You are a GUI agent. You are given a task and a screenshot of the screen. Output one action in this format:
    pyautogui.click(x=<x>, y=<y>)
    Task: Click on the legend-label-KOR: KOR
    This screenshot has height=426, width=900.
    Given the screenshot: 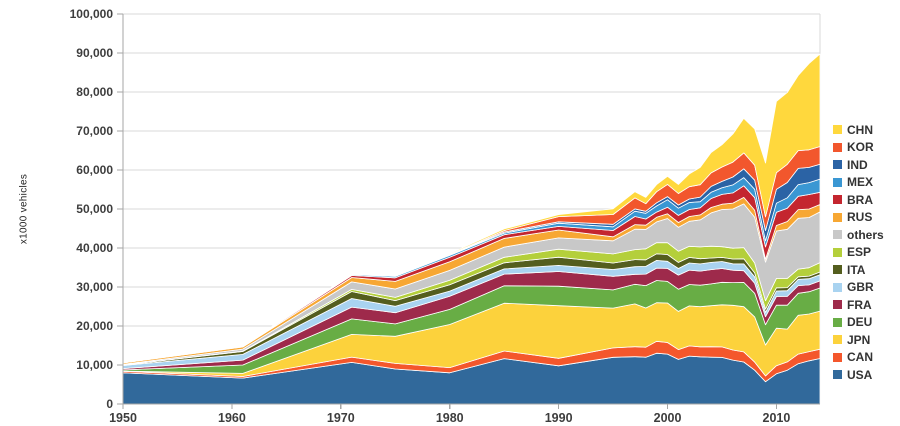 What is the action you would take?
    pyautogui.click(x=860, y=147)
    